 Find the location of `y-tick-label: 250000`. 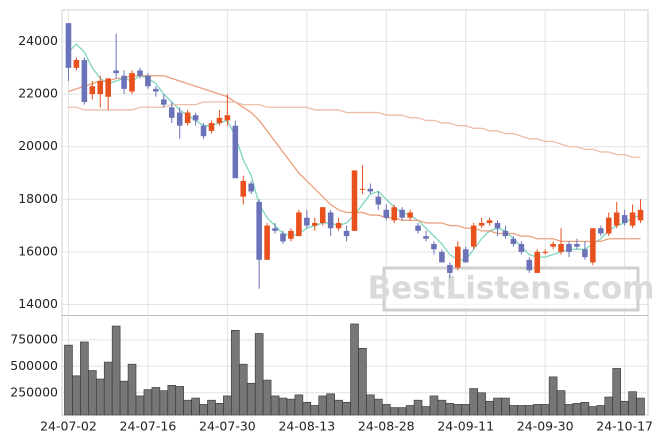

y-tick-label: 250000 is located at coordinates (34, 391).